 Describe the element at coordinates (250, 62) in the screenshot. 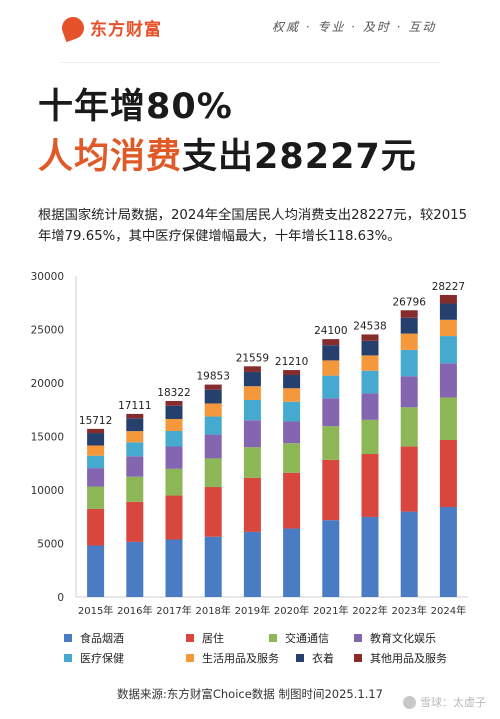

I see `header-divider` at that location.